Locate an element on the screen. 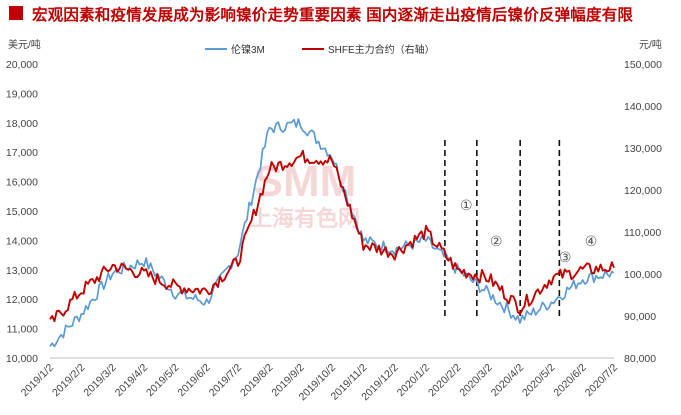  legend-label: SHFE主力合约（右轴） is located at coordinates (381, 49).